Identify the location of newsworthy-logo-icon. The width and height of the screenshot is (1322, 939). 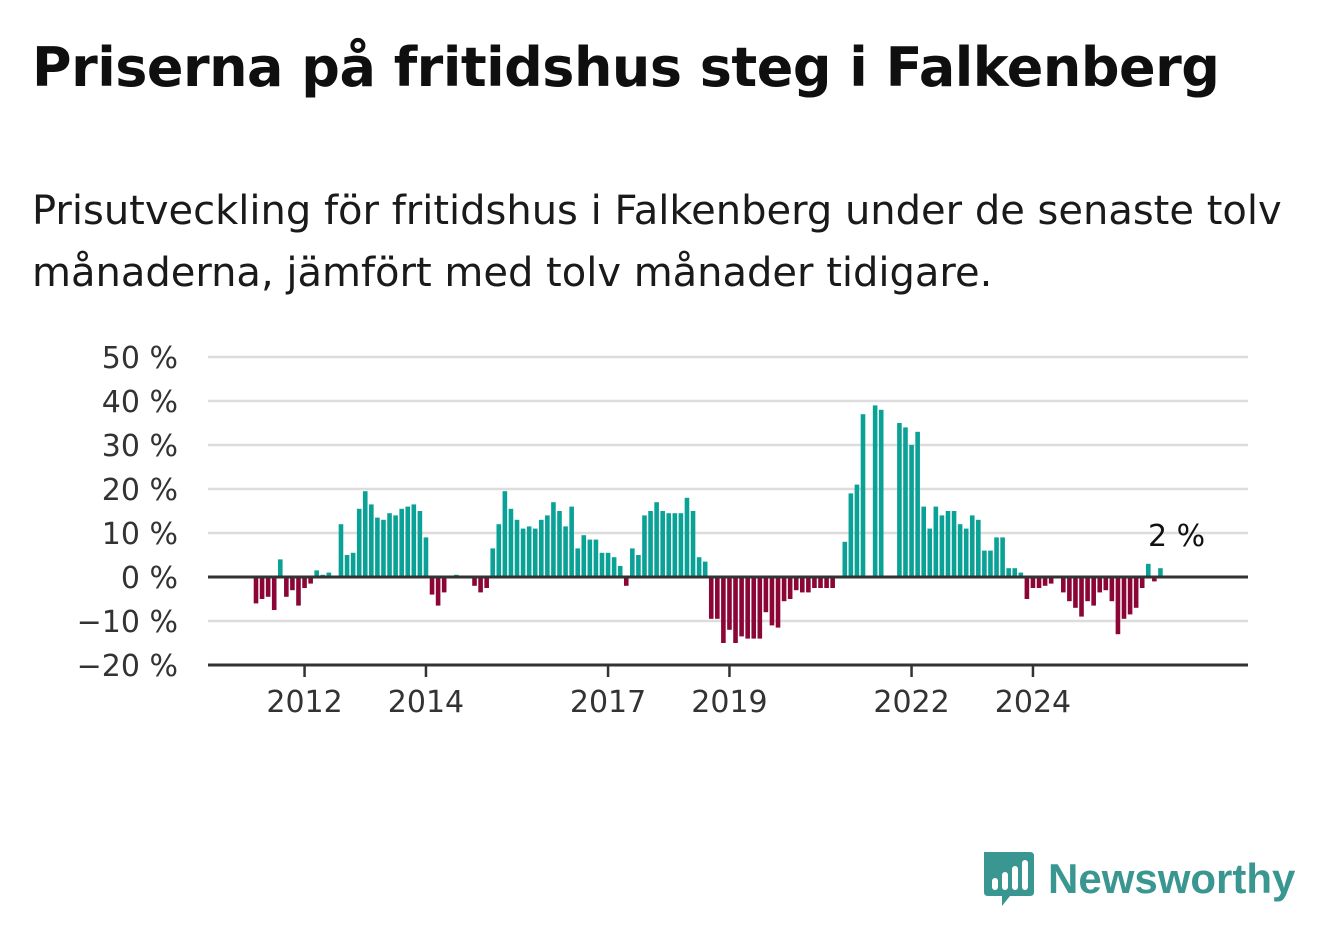
(1009, 879).